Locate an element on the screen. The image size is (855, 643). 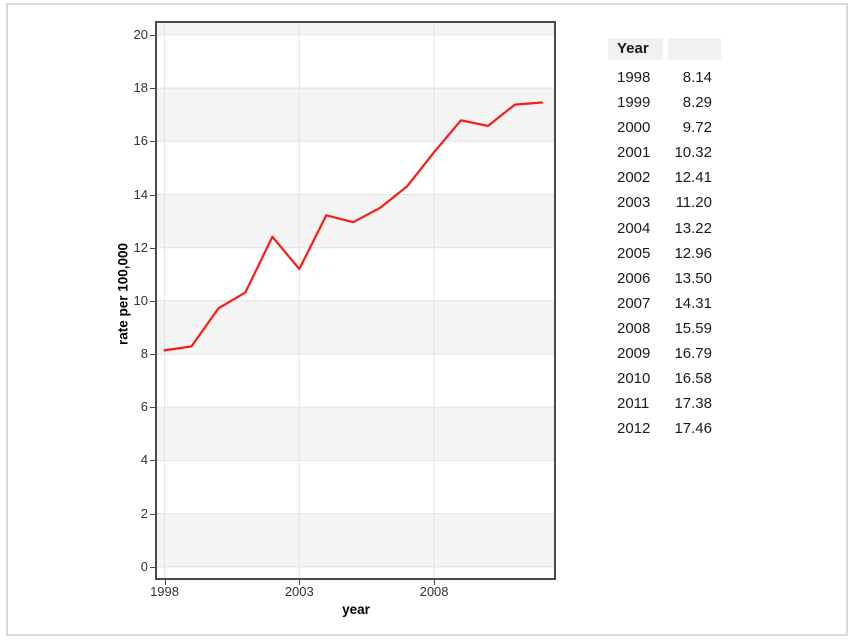
table-header-rate is located at coordinates (694, 49).